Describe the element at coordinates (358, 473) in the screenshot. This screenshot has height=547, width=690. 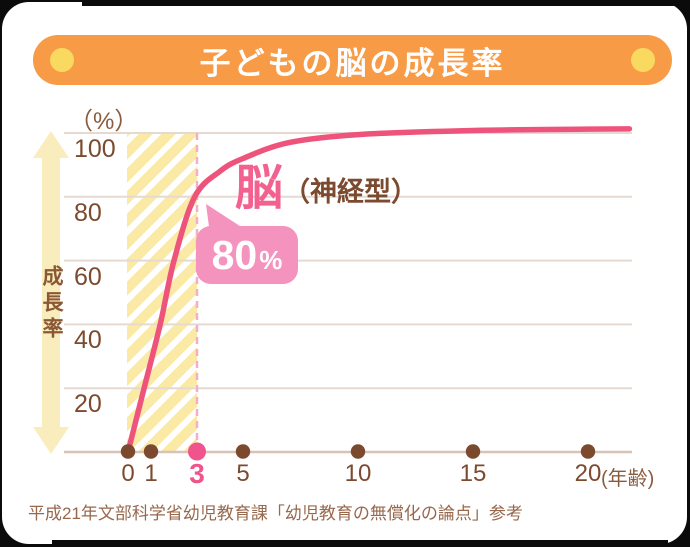
I see `x-tick-label-10: 10` at that location.